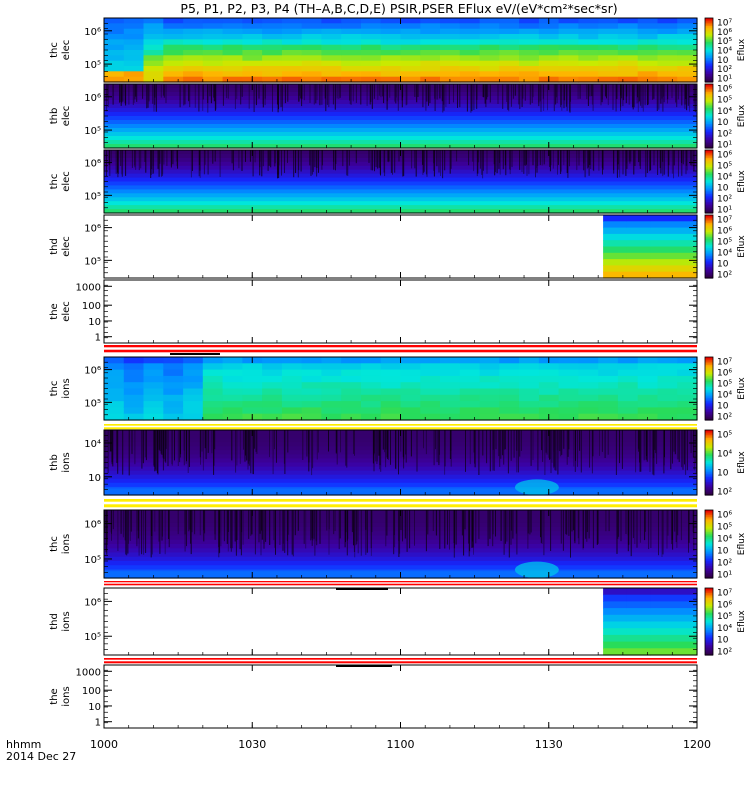 The image size is (750, 800). I want to click on colorbar-tick-label: 10², so click(724, 493).